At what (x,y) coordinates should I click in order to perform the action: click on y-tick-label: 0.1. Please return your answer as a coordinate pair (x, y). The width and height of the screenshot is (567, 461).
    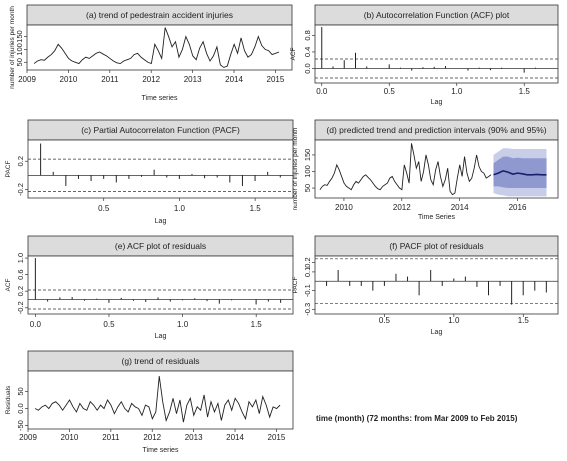
    Looking at the image, I should click on (307, 272).